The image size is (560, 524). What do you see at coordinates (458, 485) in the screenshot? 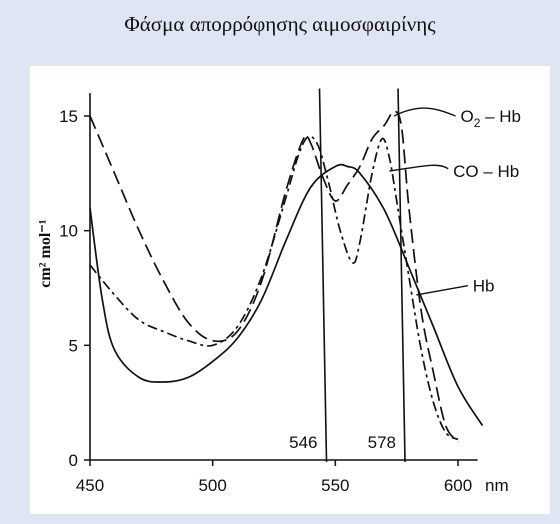
I see `x-tick-label: 600` at bounding box center [458, 485].